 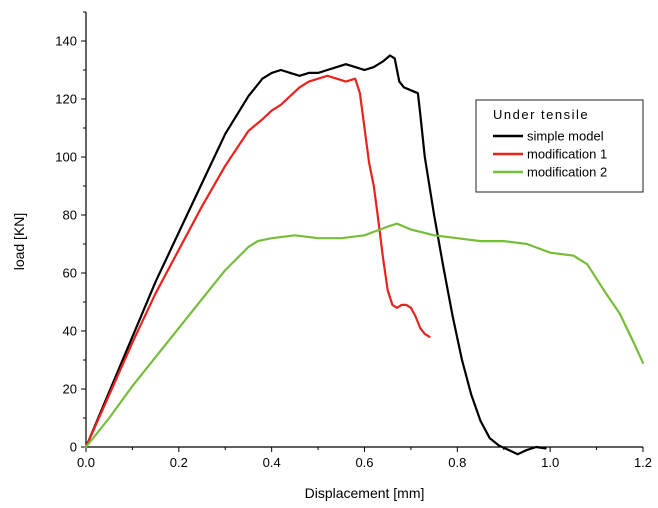 What do you see at coordinates (365, 493) in the screenshot?
I see `x-axis-title: Displacement [mm]` at bounding box center [365, 493].